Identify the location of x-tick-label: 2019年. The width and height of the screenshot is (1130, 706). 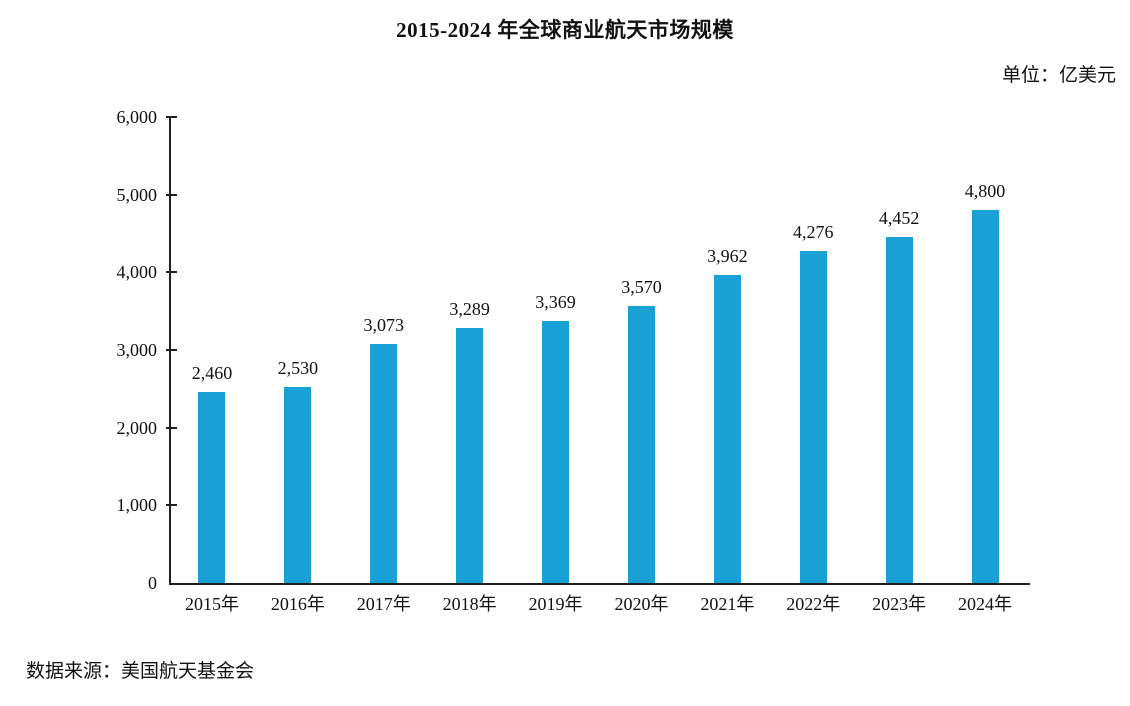
(555, 604).